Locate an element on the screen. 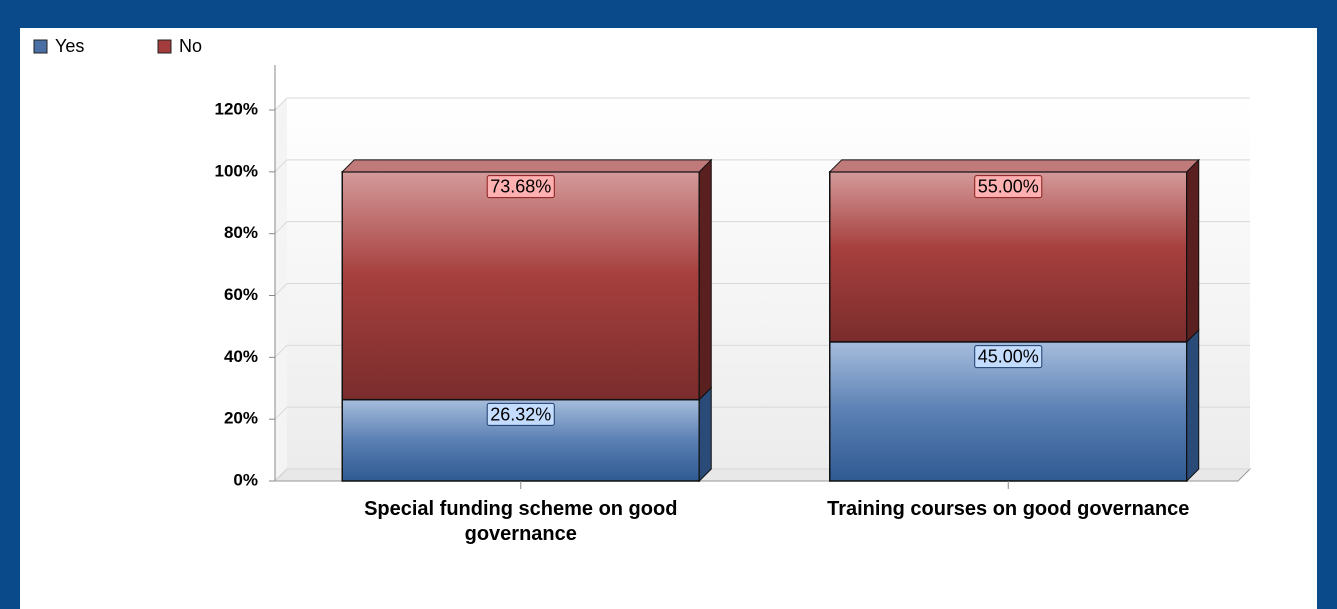  y-tick-label: 0% is located at coordinates (245, 479).